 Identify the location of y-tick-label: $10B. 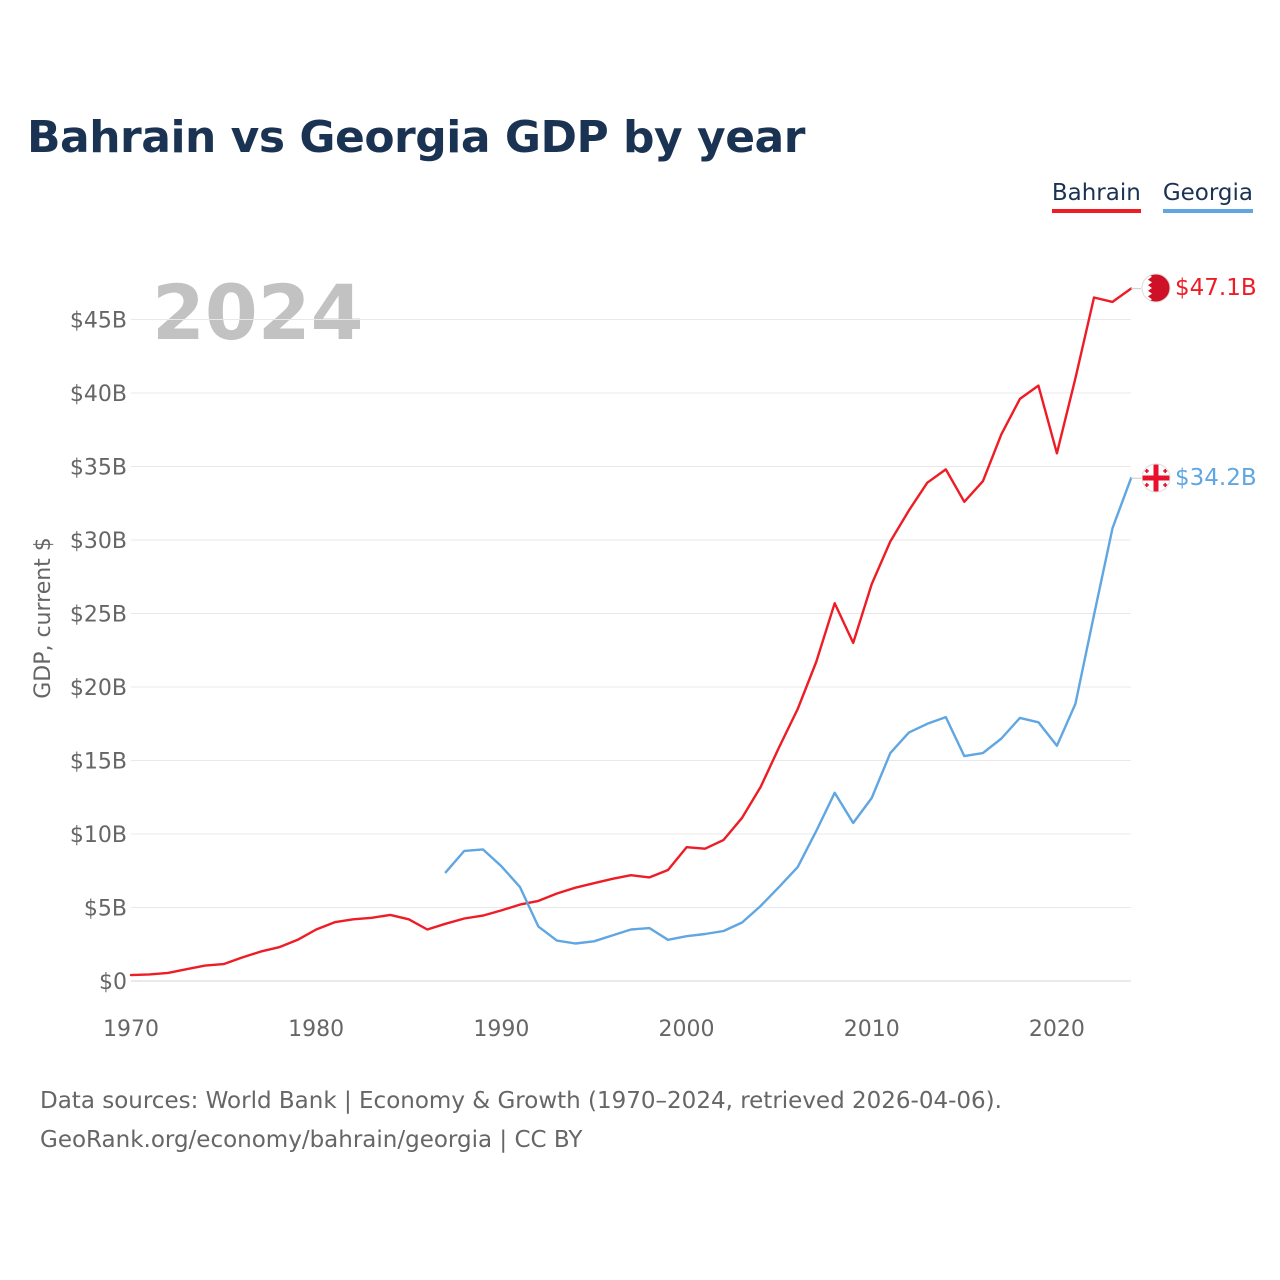
(98, 835).